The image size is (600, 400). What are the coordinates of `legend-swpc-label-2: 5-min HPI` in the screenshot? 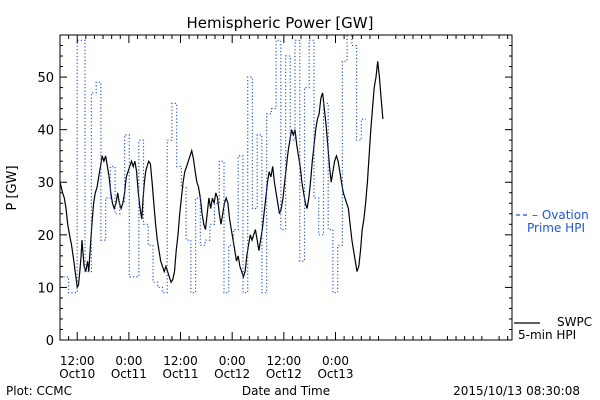 It's located at (547, 335).